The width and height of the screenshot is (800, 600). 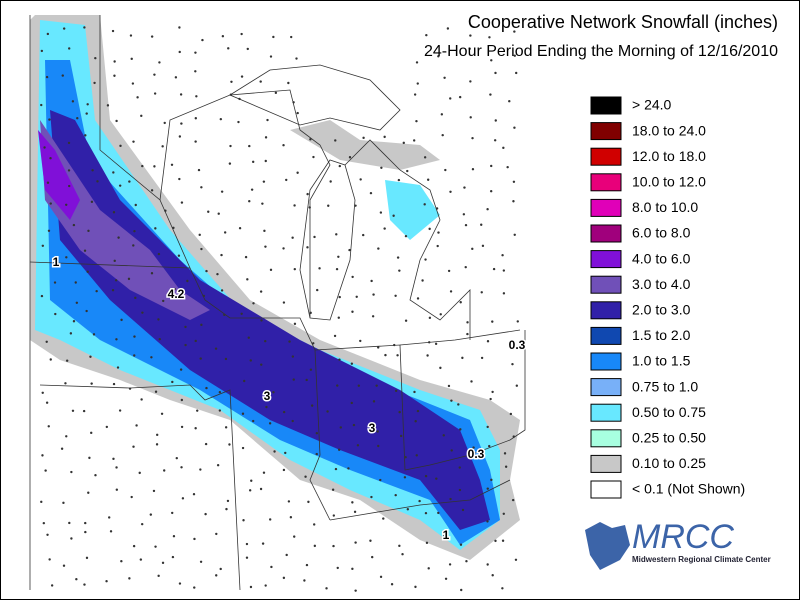 I want to click on legend-label: 1.0 to 1.5, so click(x=661, y=361).